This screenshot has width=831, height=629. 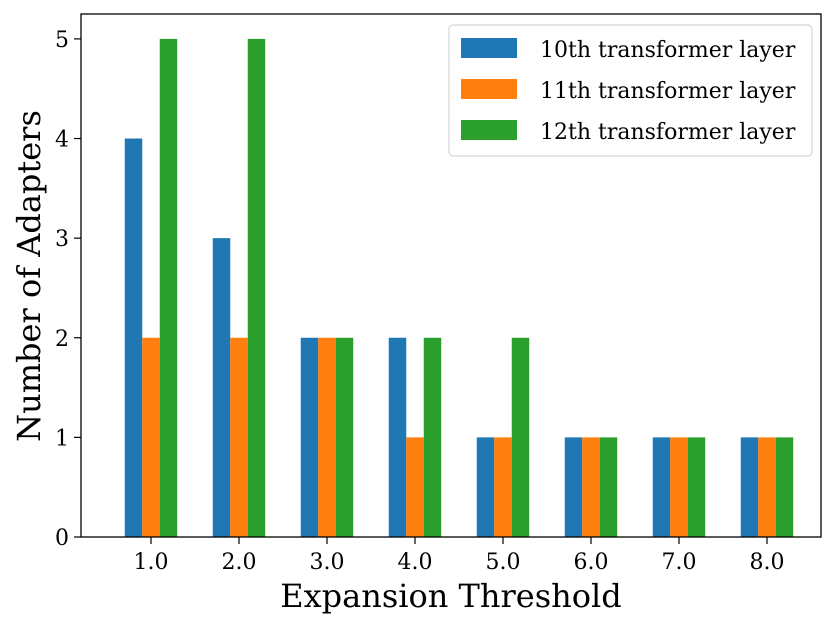 What do you see at coordinates (62, 438) in the screenshot?
I see `y-tick-label: 1` at bounding box center [62, 438].